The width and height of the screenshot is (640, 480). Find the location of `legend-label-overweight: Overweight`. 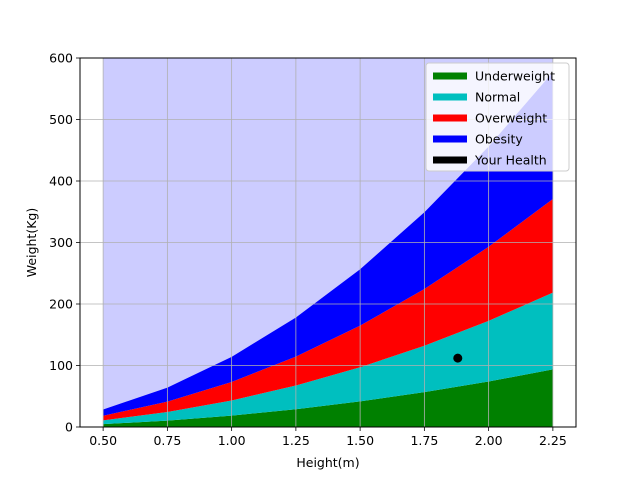

legend-label-overweight: Overweight is located at coordinates (511, 118).